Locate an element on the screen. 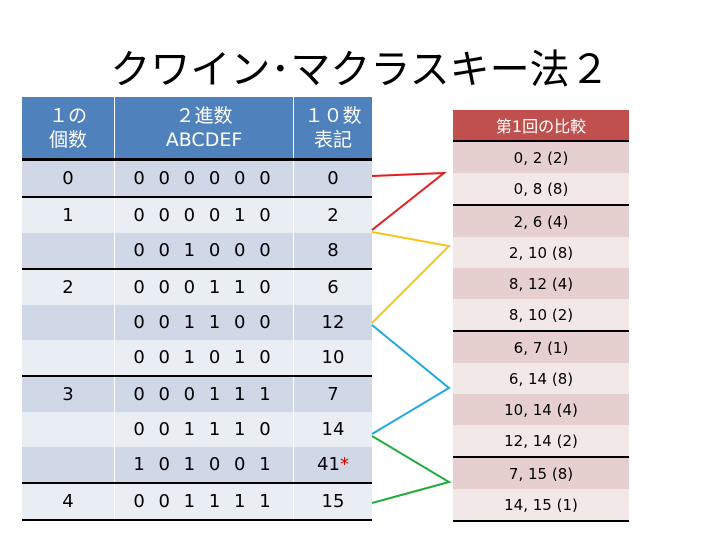 The image size is (720, 540). connector-yellow is located at coordinates (411, 277).